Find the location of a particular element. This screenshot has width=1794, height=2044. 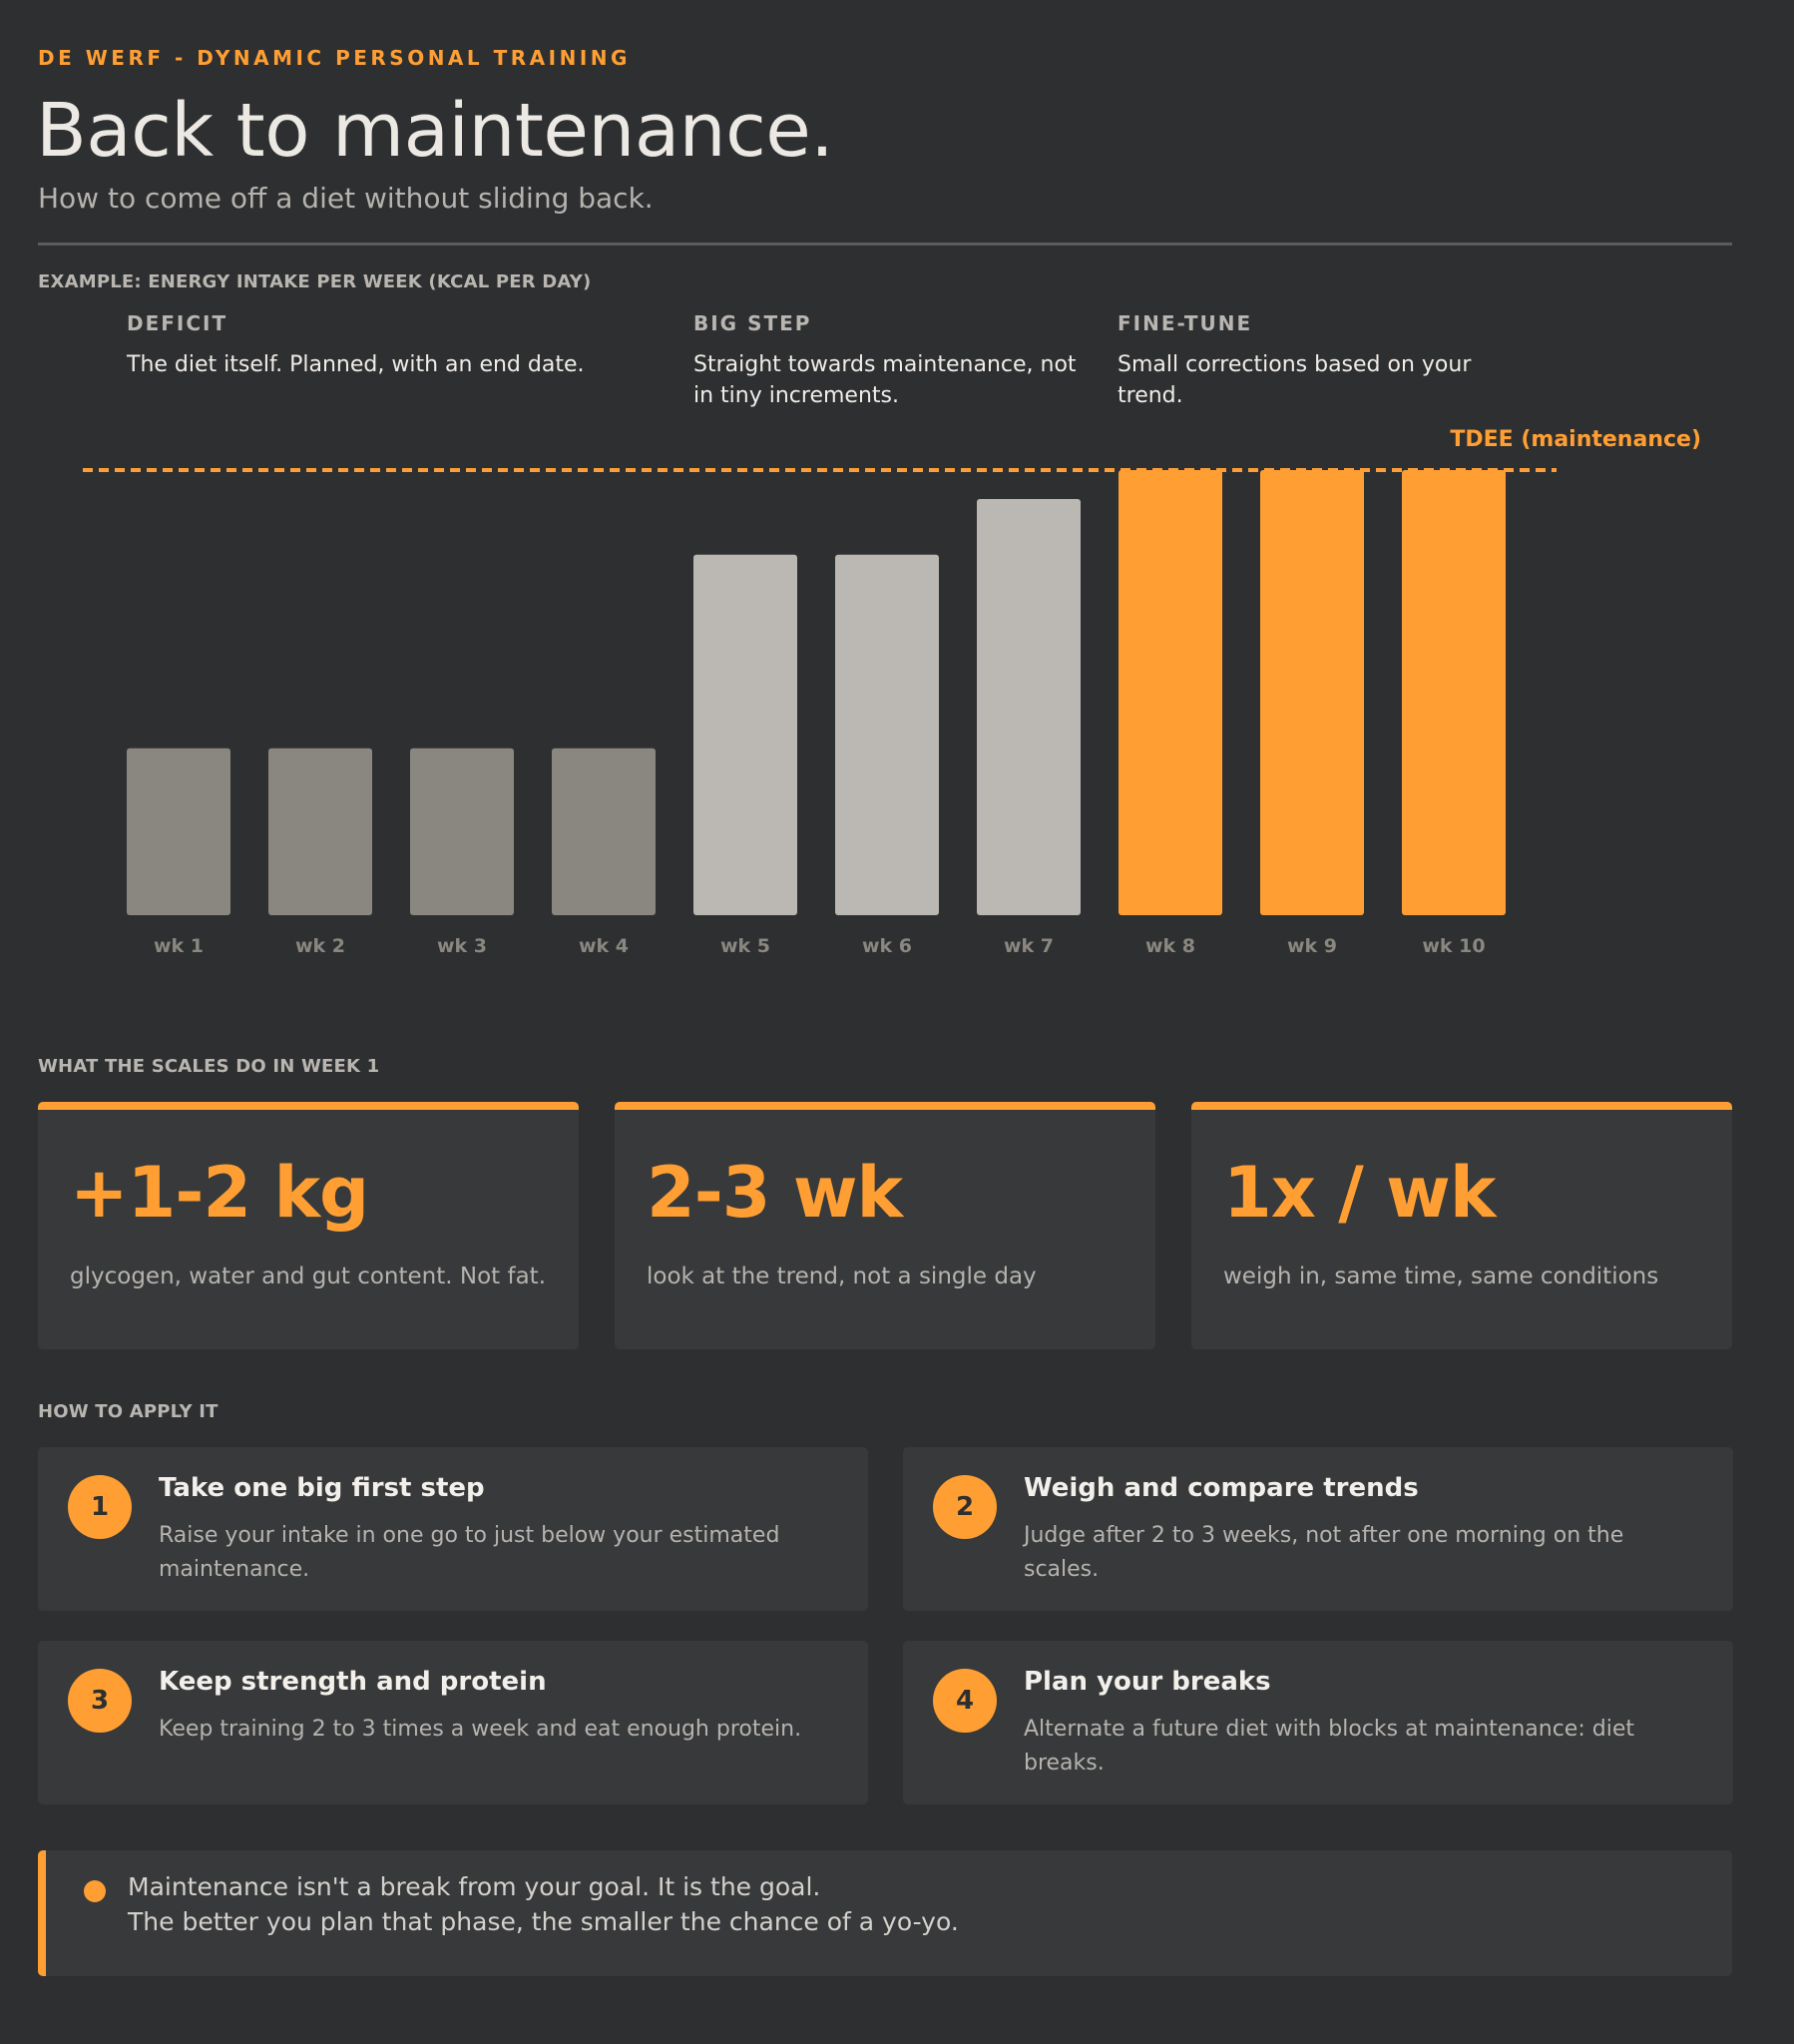

brand-label: DE WERF - DYNAMIC PERSONAL TRAINING is located at coordinates (334, 58).